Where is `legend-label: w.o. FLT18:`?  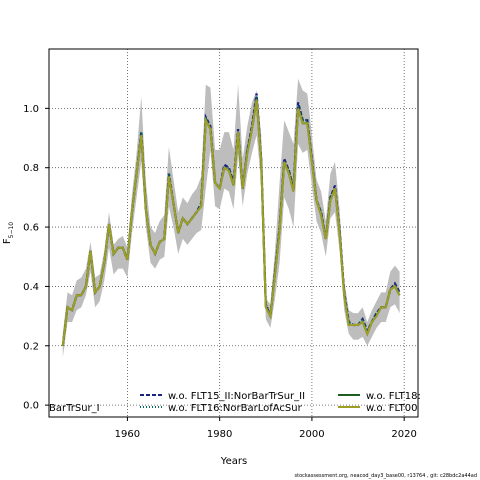 legend-label: w.o. FLT18: is located at coordinates (393, 396).